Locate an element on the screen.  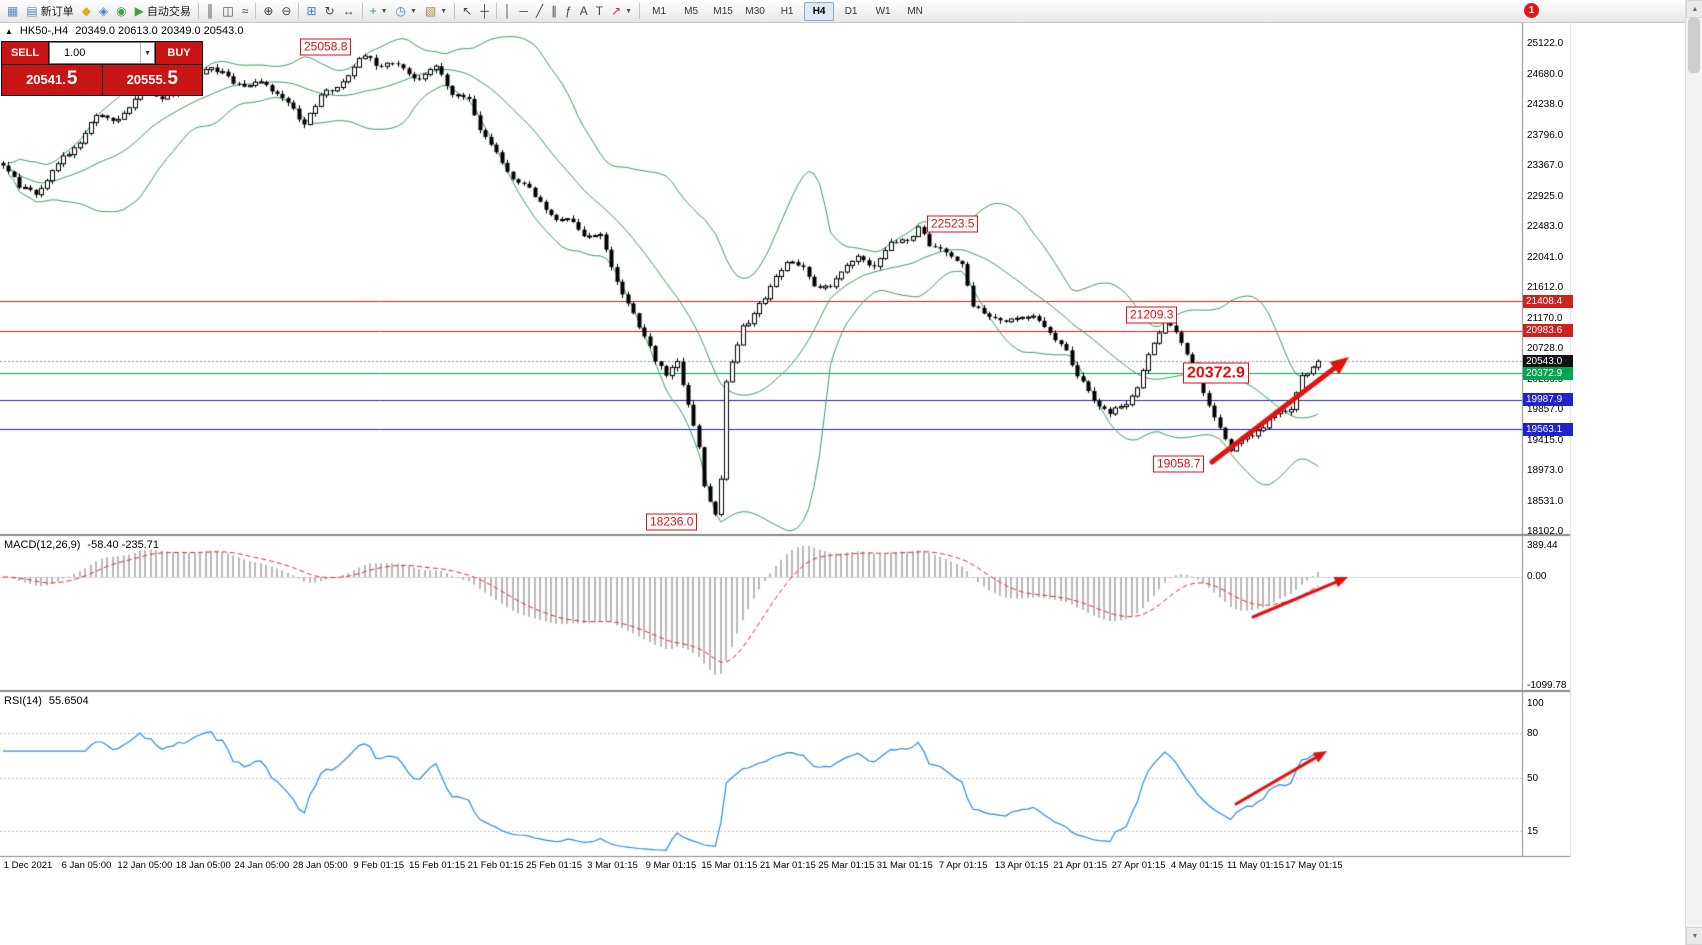
new-order-button: ▤ 新订单 is located at coordinates (49, 11).